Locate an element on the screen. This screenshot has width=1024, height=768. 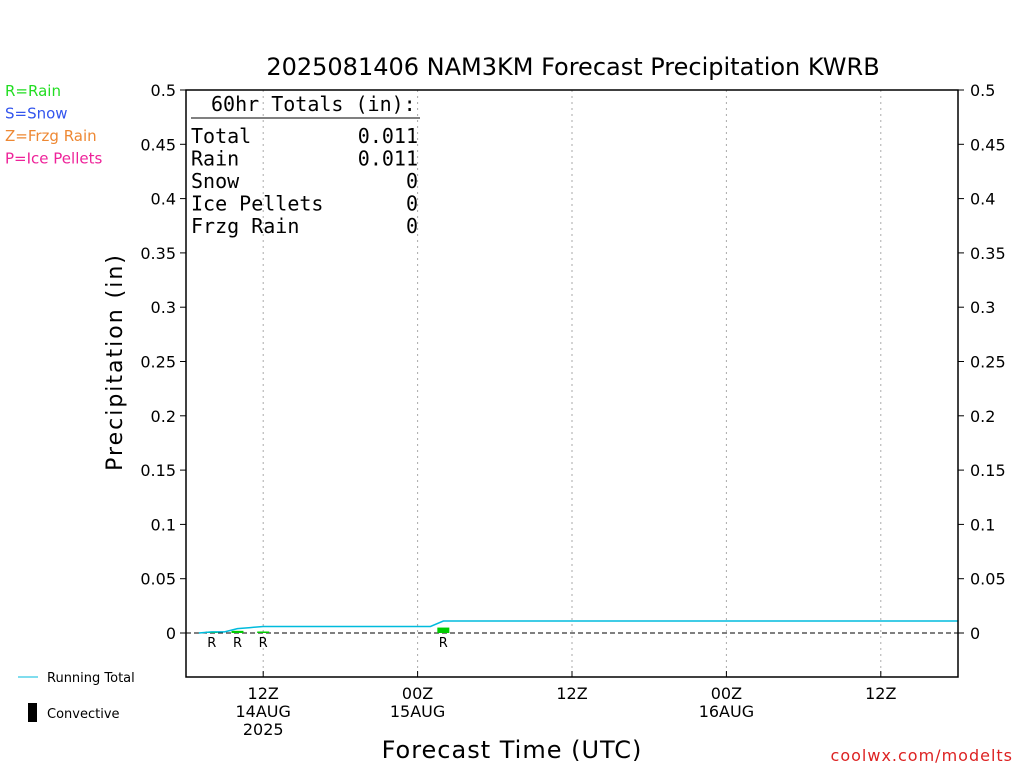
y-tick-label-right: 0.3 is located at coordinates (982, 307).